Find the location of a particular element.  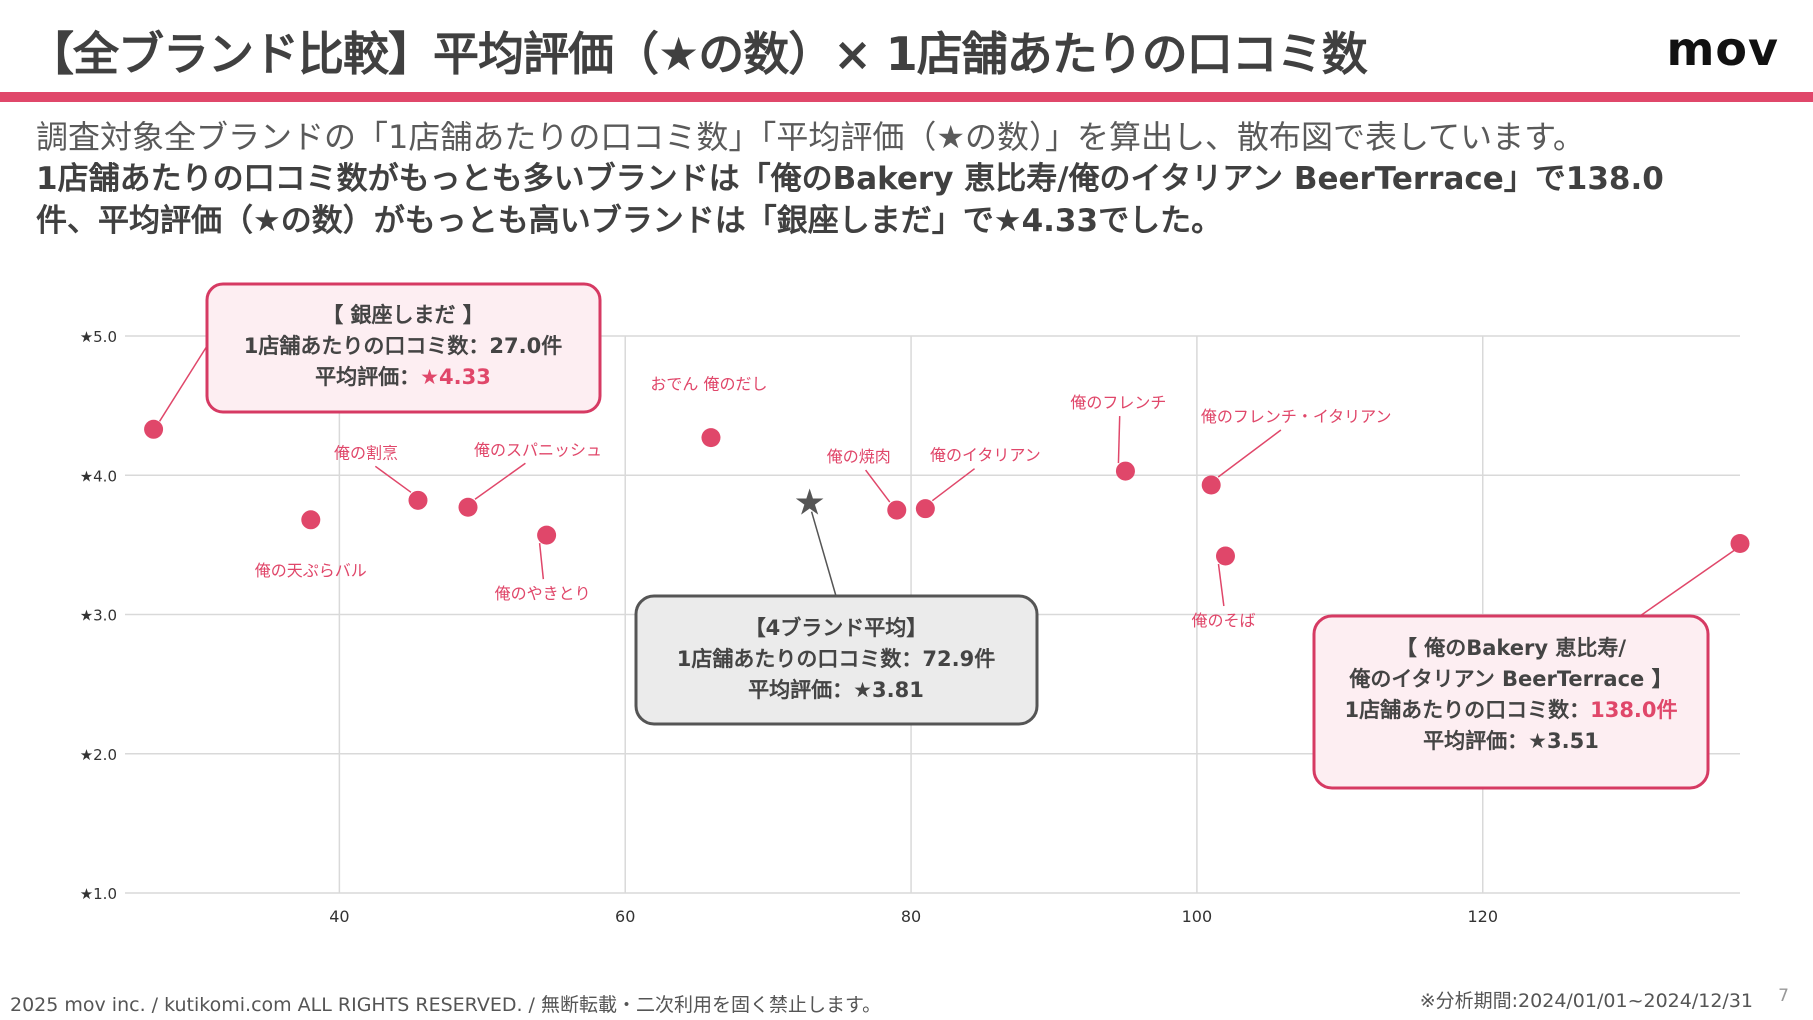

callout-bakery-reviews-prefix: 1店舗あたりの口コミ数： is located at coordinates (1467, 710).